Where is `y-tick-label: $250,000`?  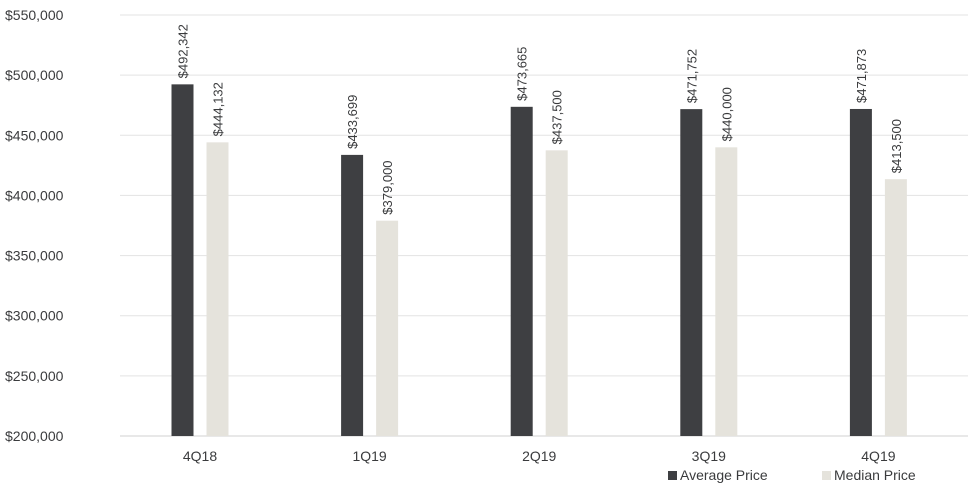
y-tick-label: $250,000 is located at coordinates (34, 376).